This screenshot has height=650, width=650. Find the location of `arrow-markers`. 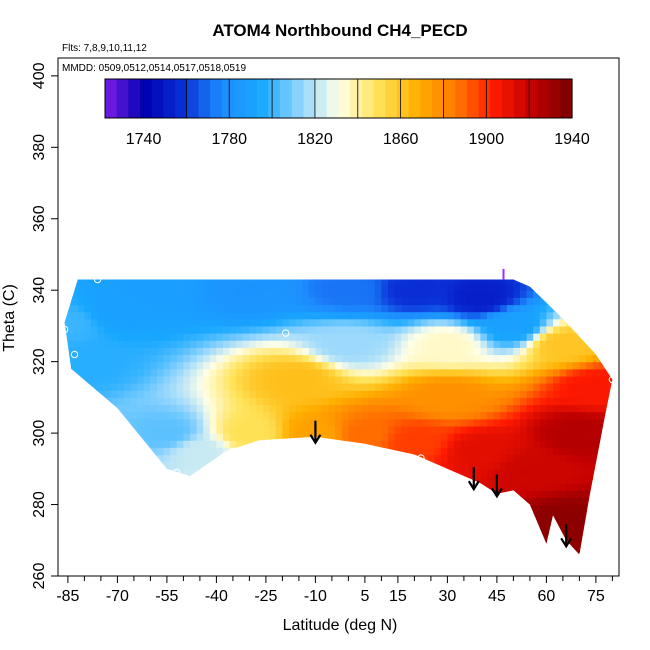

arrow-markers is located at coordinates (441, 484).